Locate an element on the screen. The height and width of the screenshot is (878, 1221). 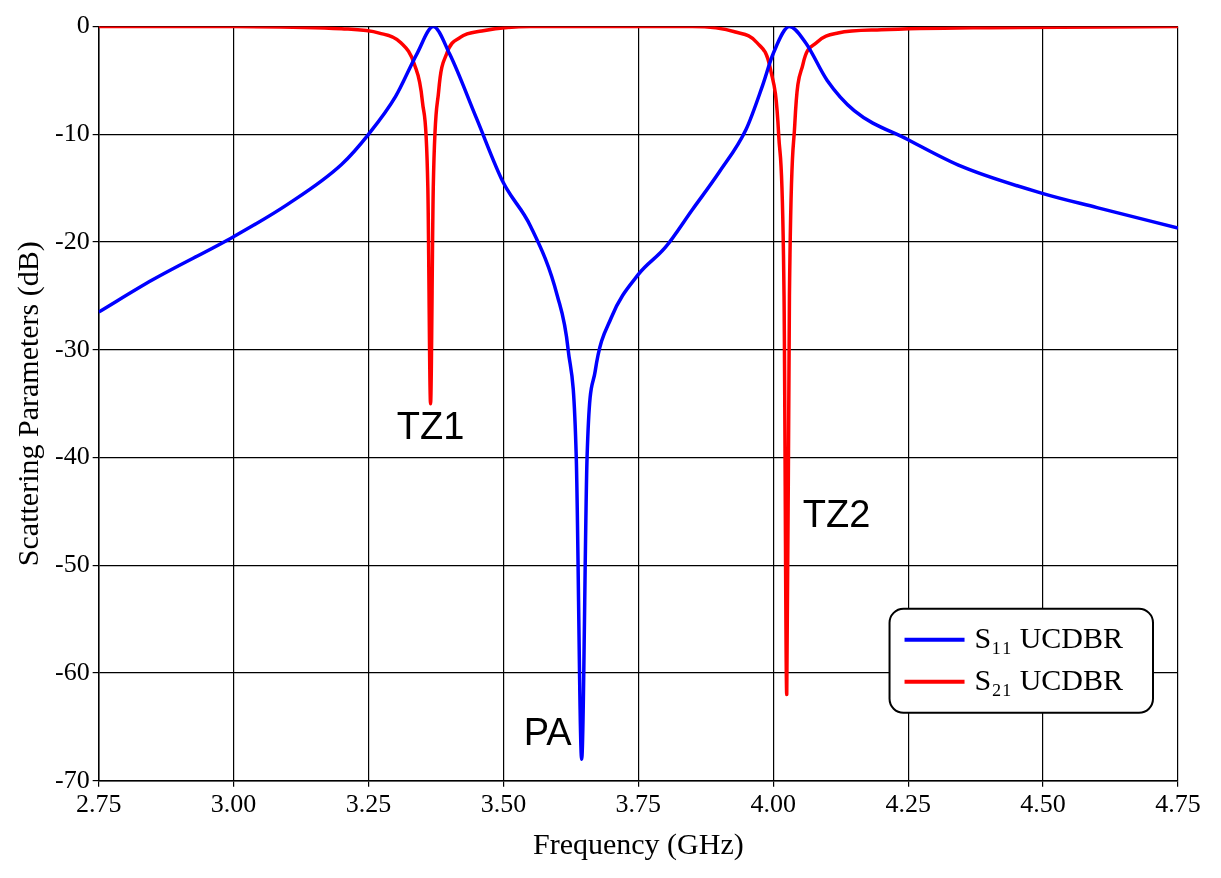
x-tick-label: 4.50 is located at coordinates (1043, 804).